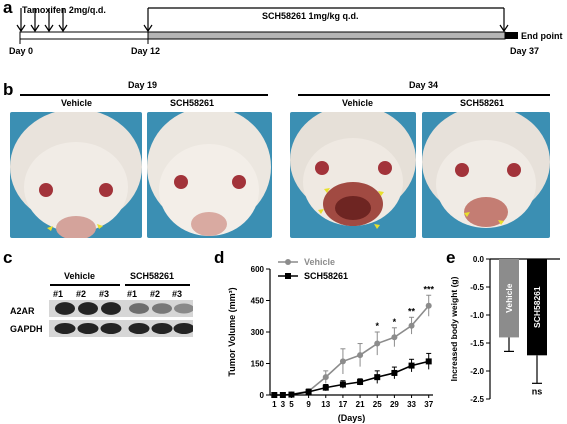 Image resolution: width=567 pixels, height=424 pixels. I want to click on x-tick-label: 9, so click(308, 404).